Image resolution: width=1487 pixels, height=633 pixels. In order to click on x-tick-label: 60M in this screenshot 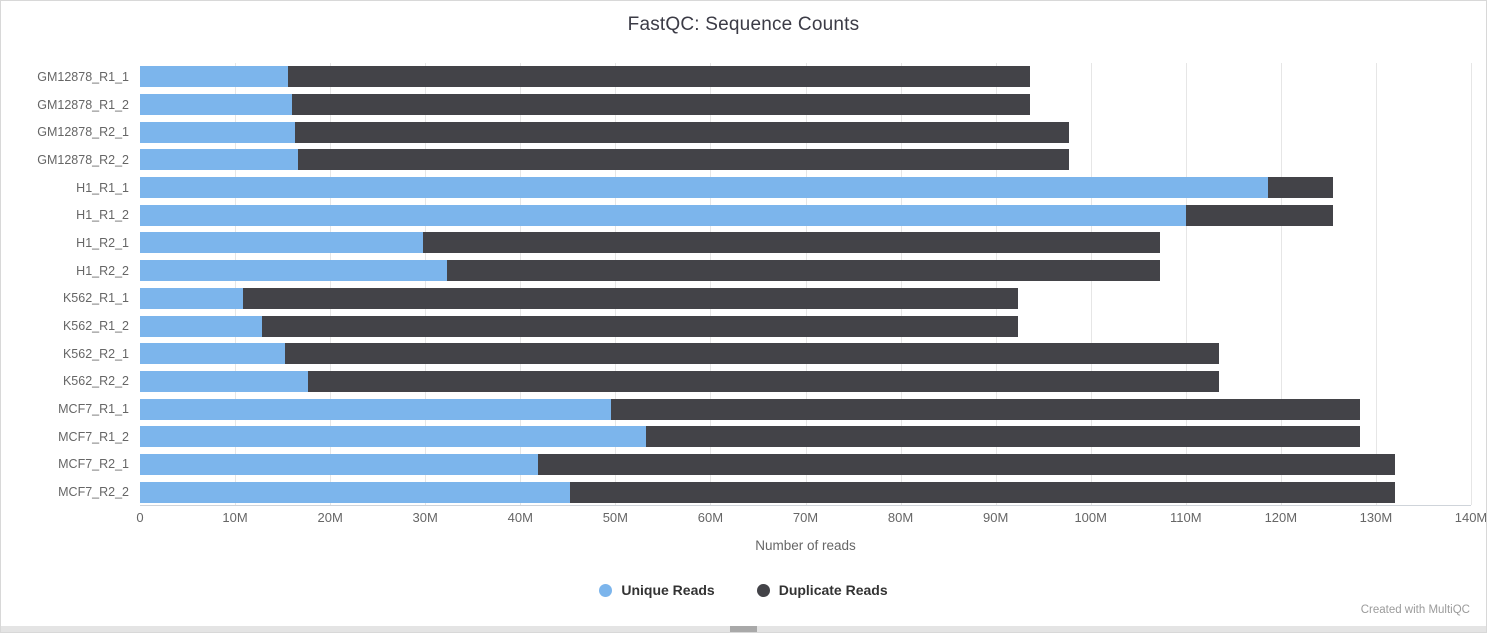, I will do `click(710, 517)`.